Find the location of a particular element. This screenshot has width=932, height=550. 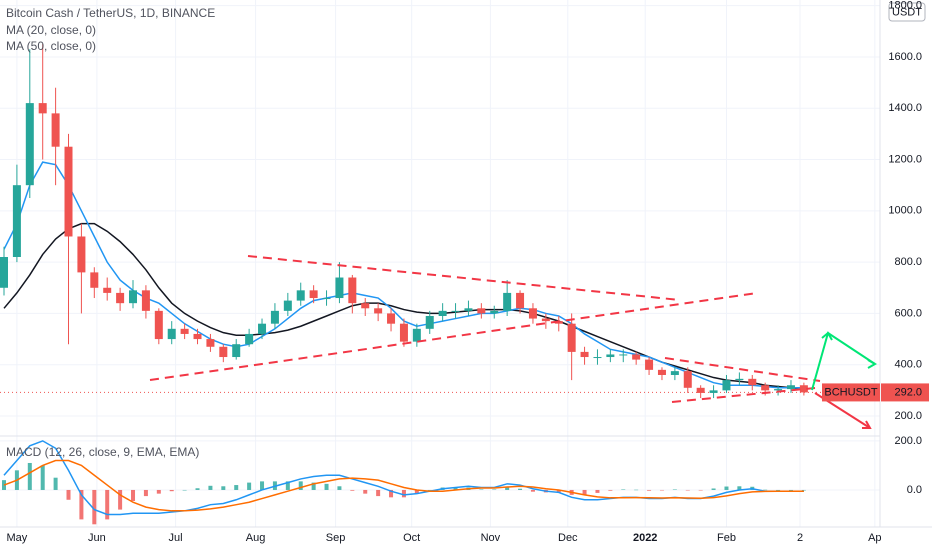

symbol-label: BCHUSDT is located at coordinates (850, 392).